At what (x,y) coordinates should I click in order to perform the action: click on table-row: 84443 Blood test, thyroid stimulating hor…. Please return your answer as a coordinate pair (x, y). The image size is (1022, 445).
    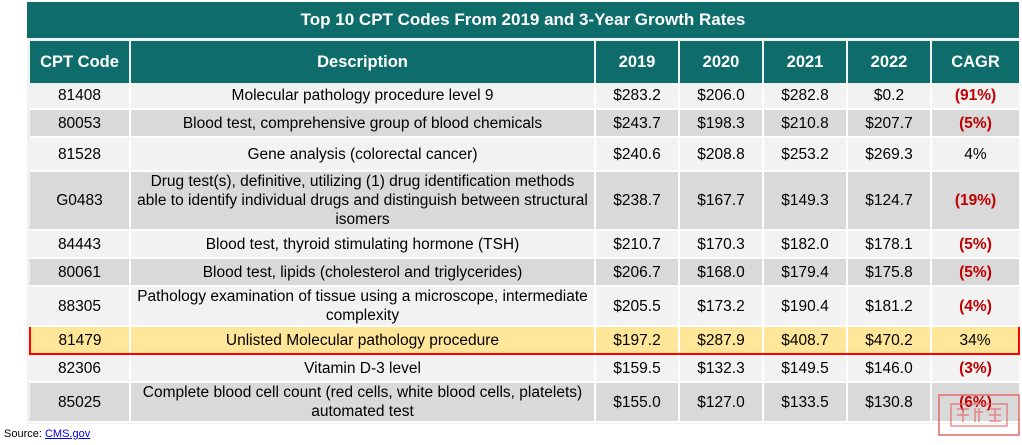
    Looking at the image, I should click on (524, 244).